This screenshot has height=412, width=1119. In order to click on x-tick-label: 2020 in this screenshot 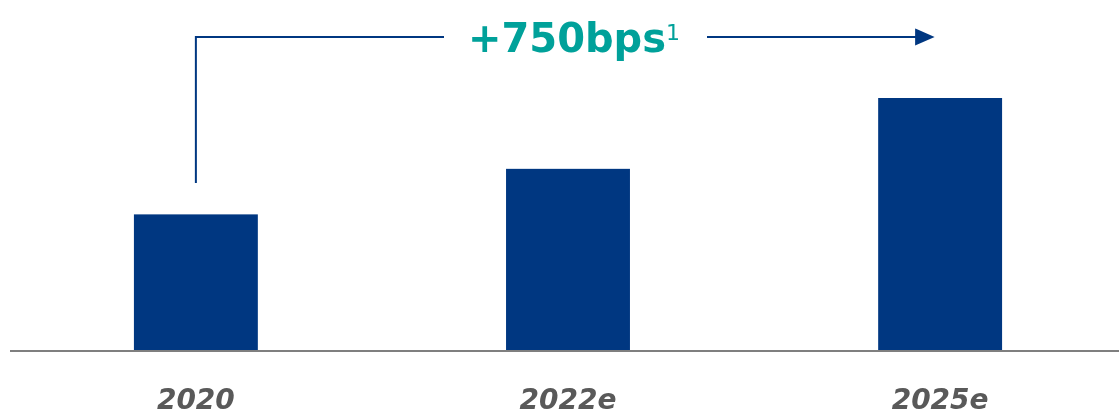, I will do `click(195, 397)`.